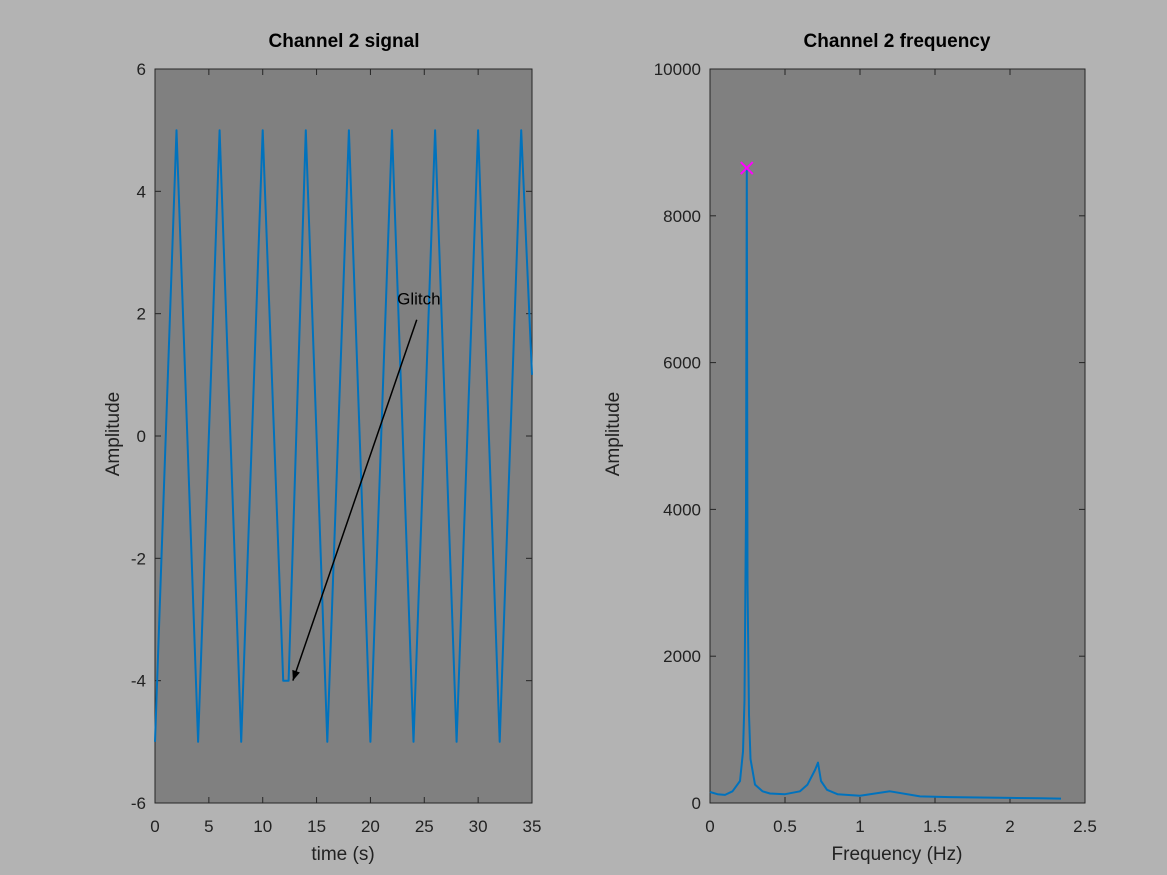  Describe the element at coordinates (897, 854) in the screenshot. I see `frequency-xlabel: Frequency (Hz)` at that location.